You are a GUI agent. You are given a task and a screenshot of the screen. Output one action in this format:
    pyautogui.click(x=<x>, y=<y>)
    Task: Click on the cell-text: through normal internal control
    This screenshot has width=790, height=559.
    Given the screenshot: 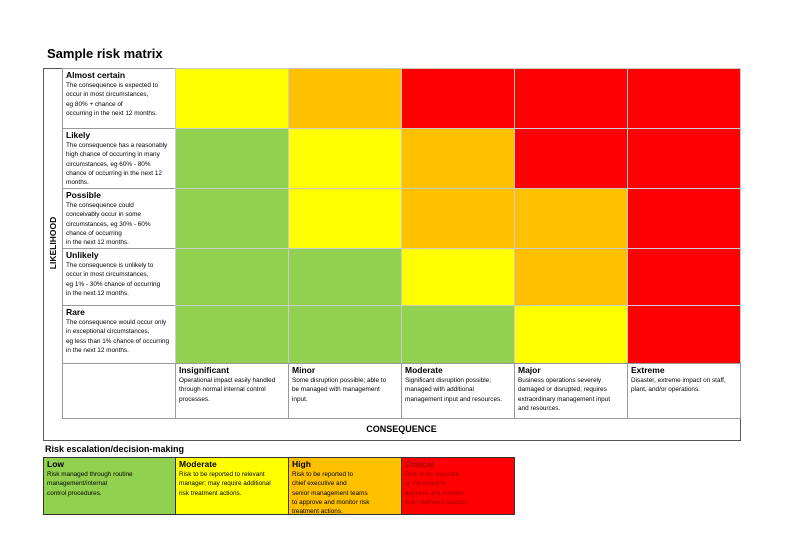 What is the action you would take?
    pyautogui.click(x=222, y=390)
    